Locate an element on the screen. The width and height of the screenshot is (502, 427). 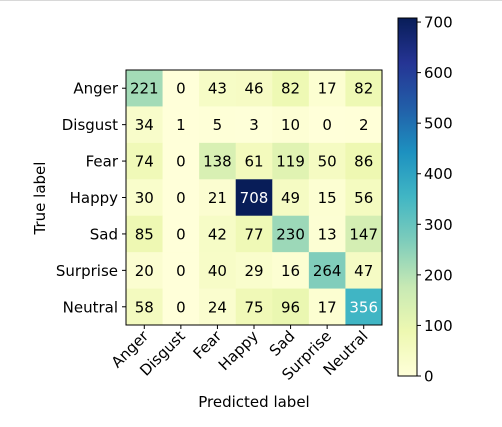
cell-value-label: 75 is located at coordinates (253, 307).